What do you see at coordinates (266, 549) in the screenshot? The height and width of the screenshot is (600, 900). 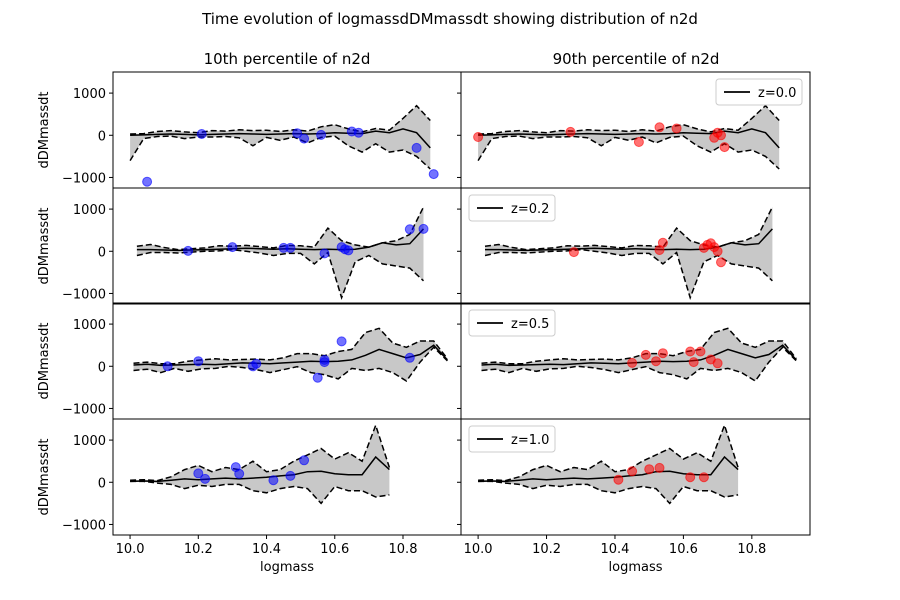 I see `x-tick-label: 10.4` at bounding box center [266, 549].